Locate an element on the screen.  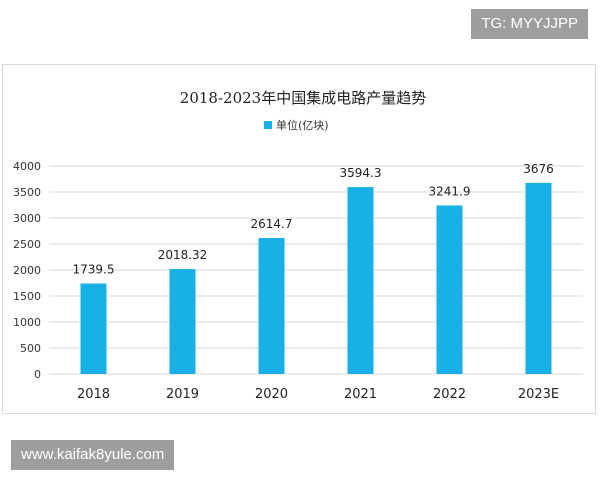
chart-title: 2018-2023年中国集成电路产量趋势 is located at coordinates (303, 98).